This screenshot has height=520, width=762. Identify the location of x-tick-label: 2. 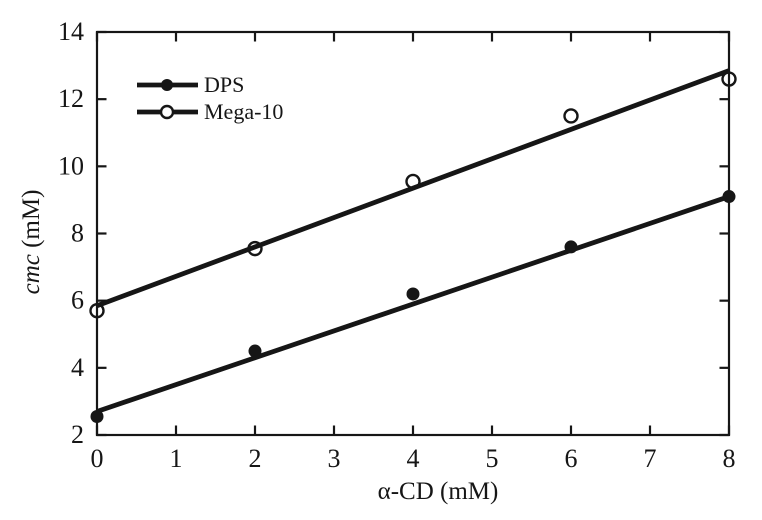
(255, 458).